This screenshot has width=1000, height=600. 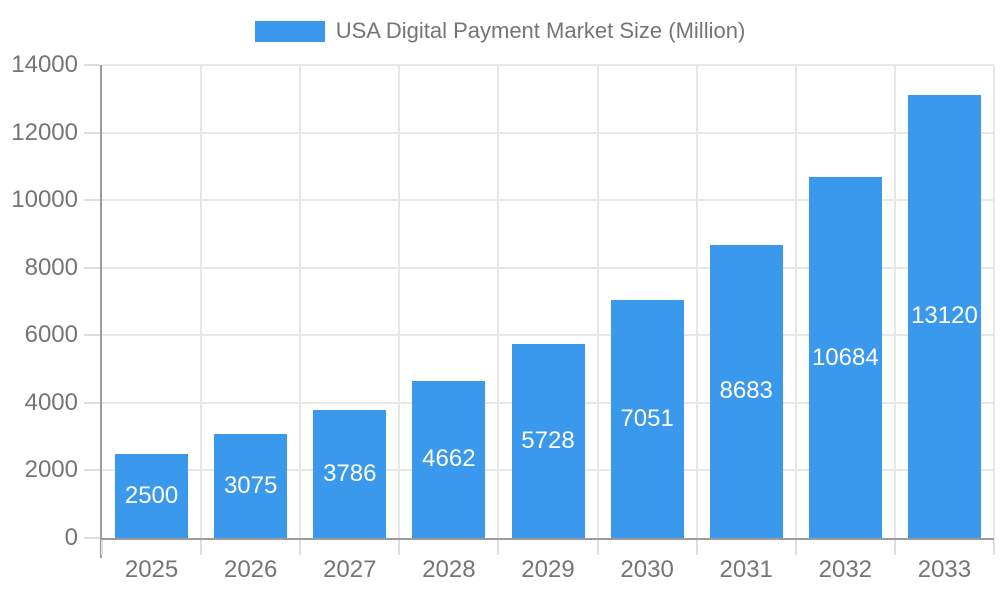 I want to click on bar: 3786, so click(x=350, y=474).